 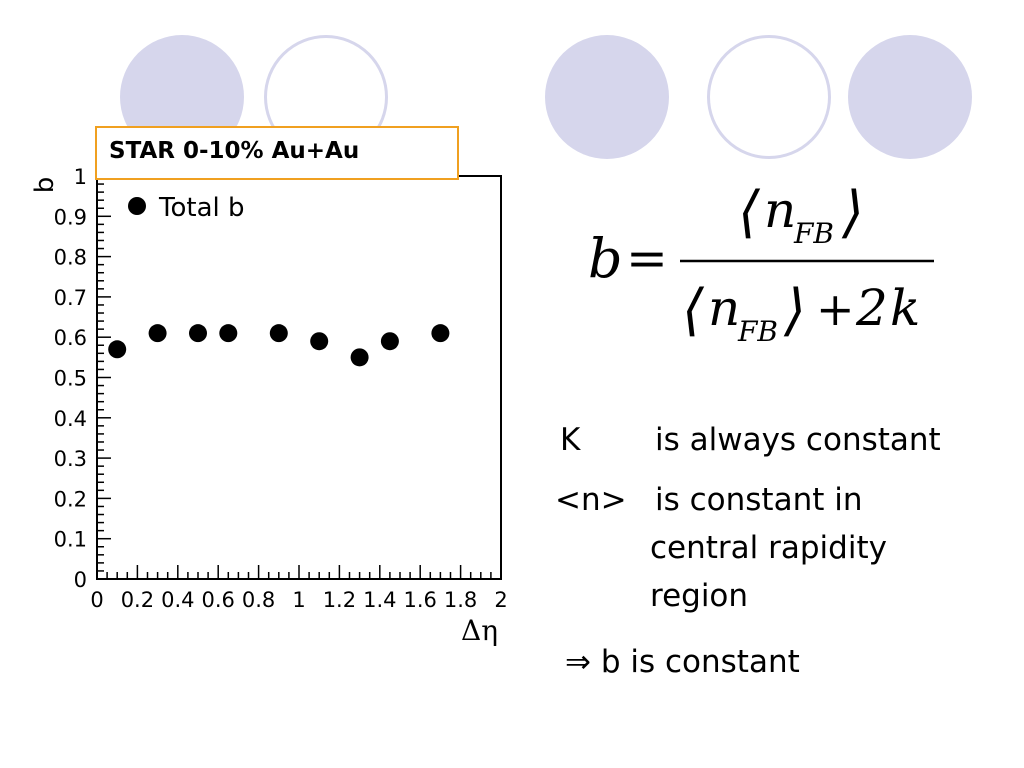 I want to click on formula-denominator: ⟨ n FB ⟩ + 2 k, so click(x=801, y=313).